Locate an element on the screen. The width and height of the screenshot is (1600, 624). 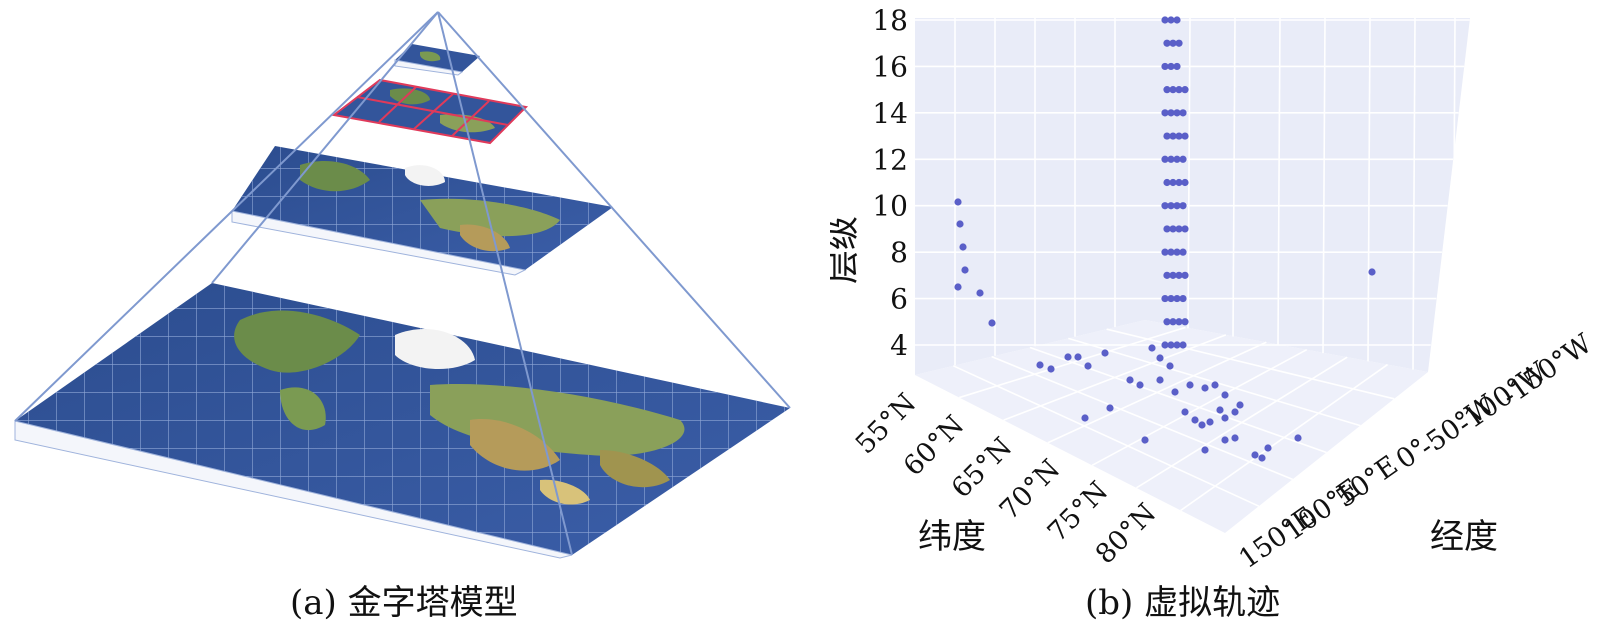
lon-axis-label: 经度 is located at coordinates (1464, 537).